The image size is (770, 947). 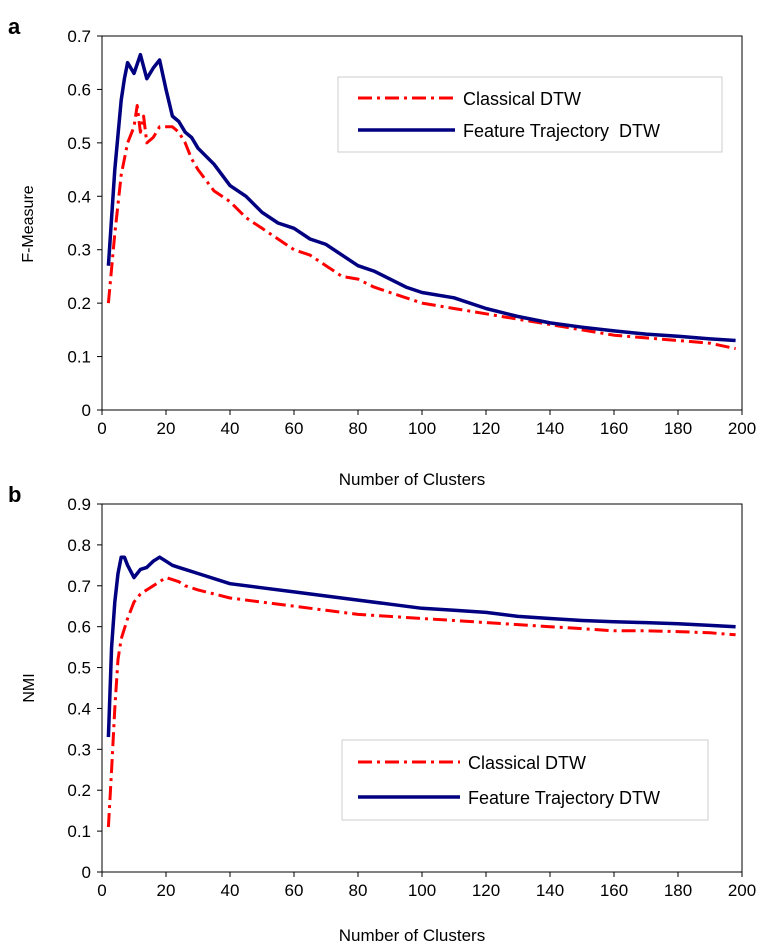 I want to click on legend-label-feature-a: Feature Trajectory DTW, so click(x=561, y=131).